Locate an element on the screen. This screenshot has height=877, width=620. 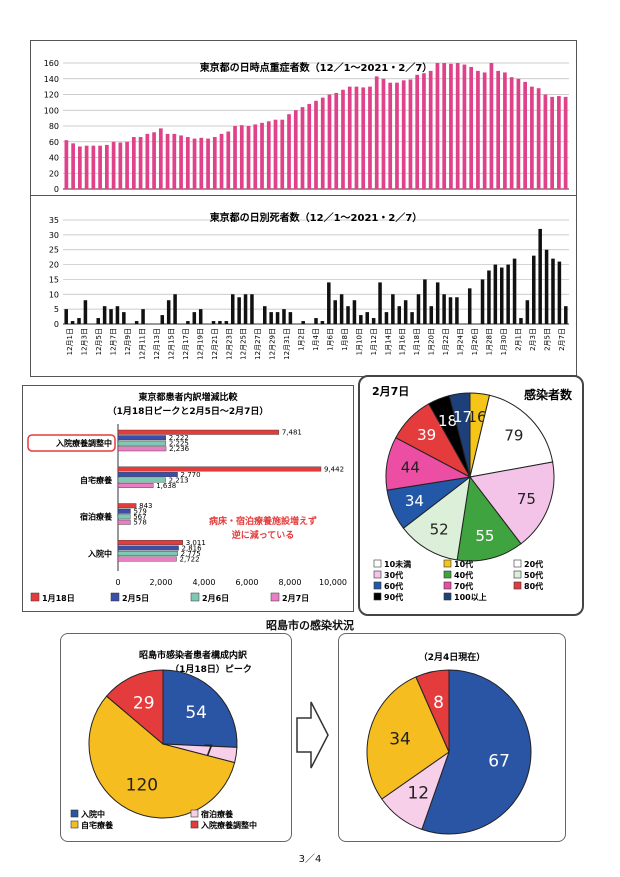
x-tick-label: 4,000 is located at coordinates (204, 582).